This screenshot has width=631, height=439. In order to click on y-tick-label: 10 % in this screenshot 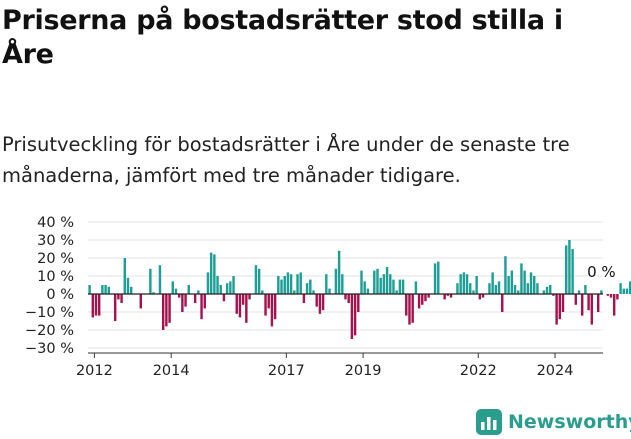, I will do `click(55, 277)`.